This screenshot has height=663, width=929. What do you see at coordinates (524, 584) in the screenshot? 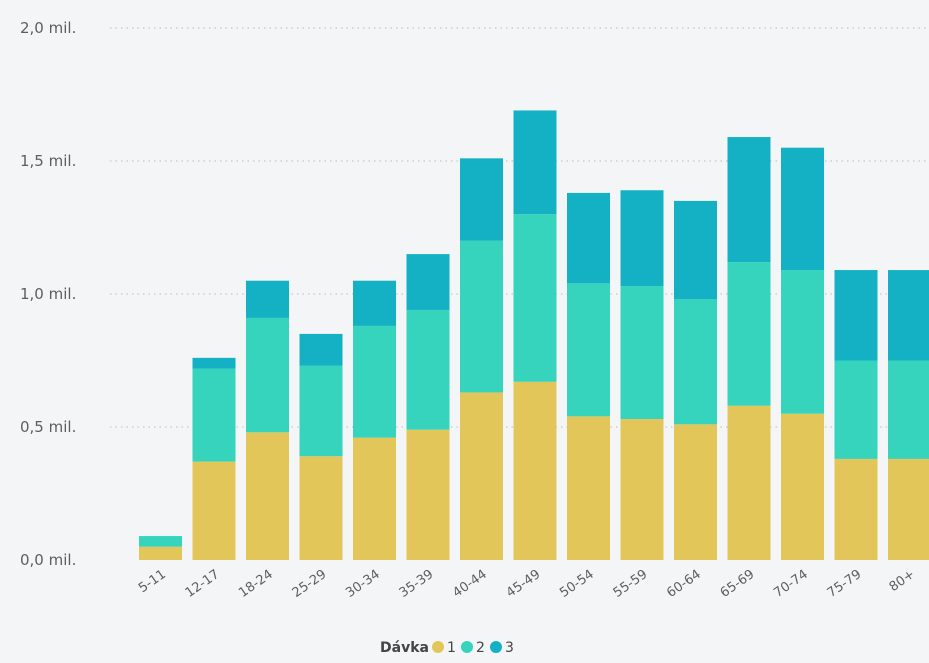
I see `x-tick-label: 45-49` at bounding box center [524, 584].